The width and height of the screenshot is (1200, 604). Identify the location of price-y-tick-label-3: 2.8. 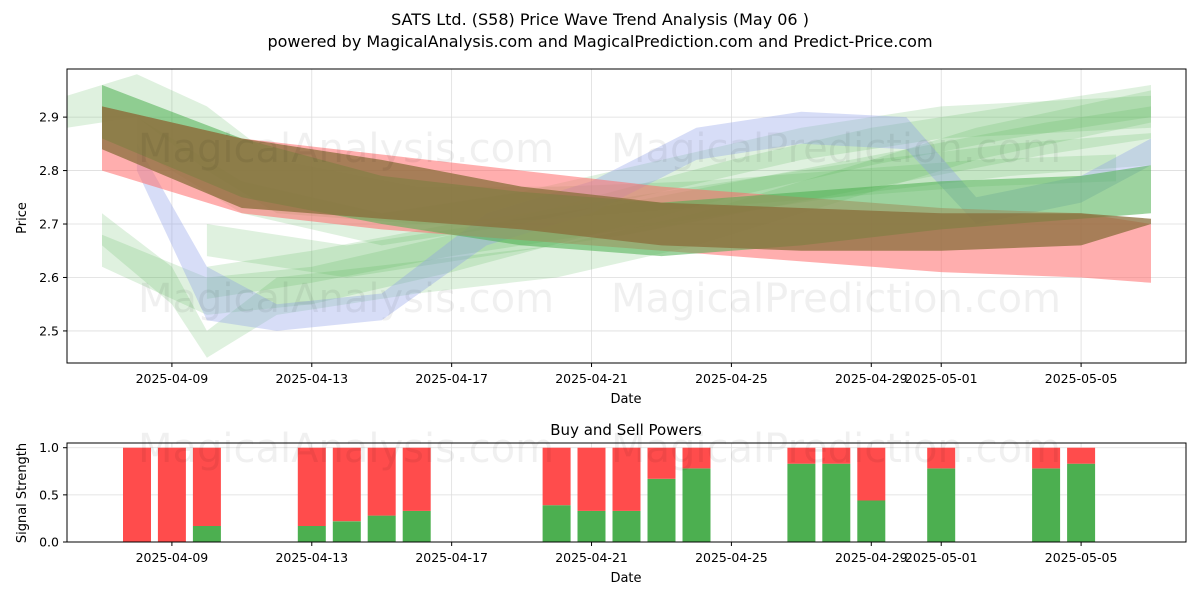
(49, 170).